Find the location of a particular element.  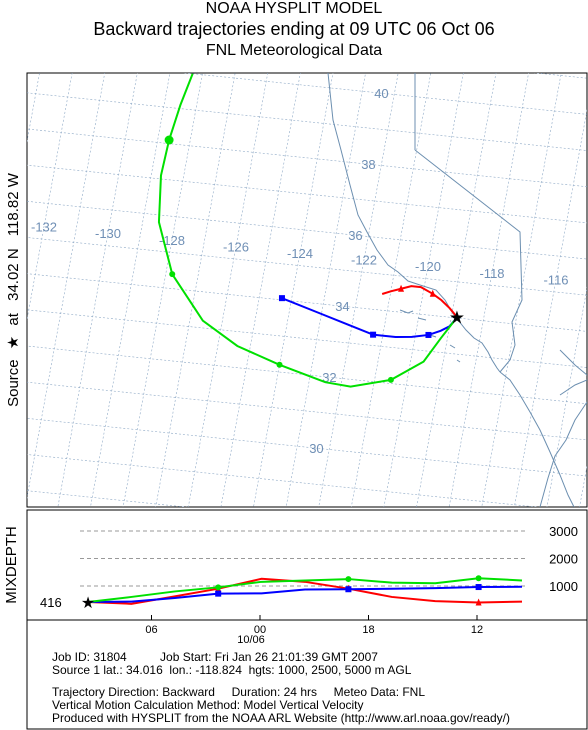

source-lon: 118.82 W is located at coordinates (13, 204).